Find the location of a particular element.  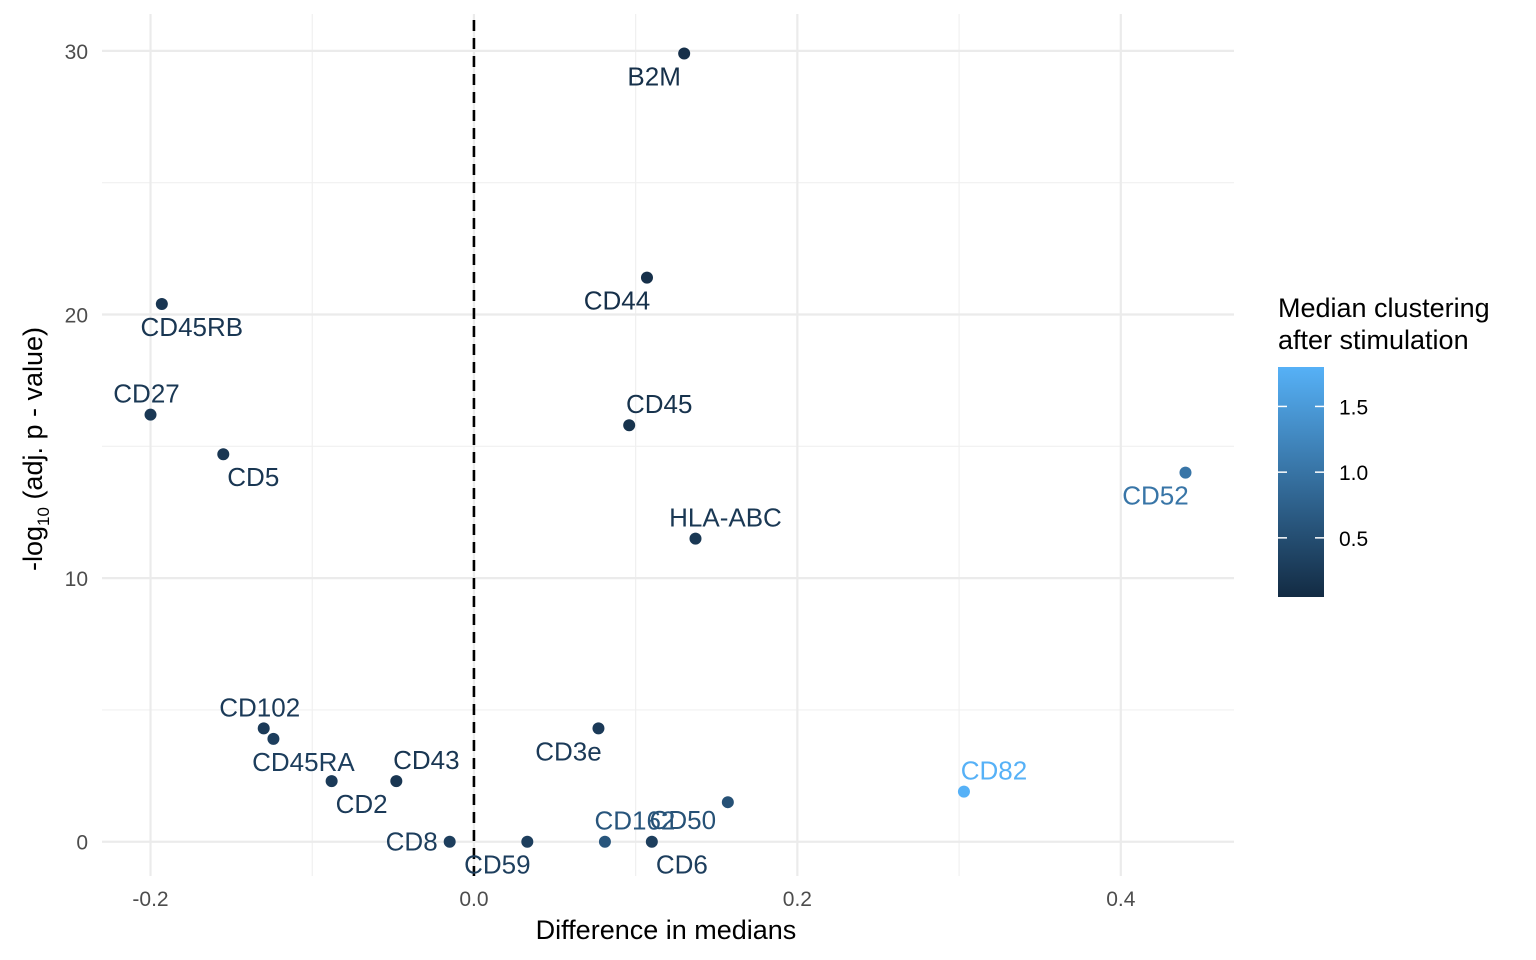

y-tick-label: 20 is located at coordinates (76, 316).